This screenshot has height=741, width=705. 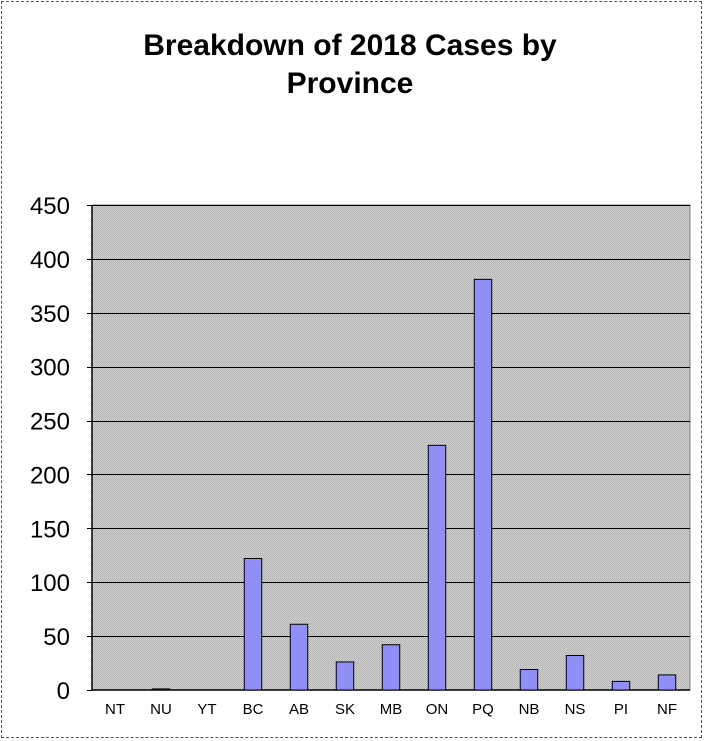 What do you see at coordinates (253, 709) in the screenshot?
I see `x-tick-label-BC: BC` at bounding box center [253, 709].